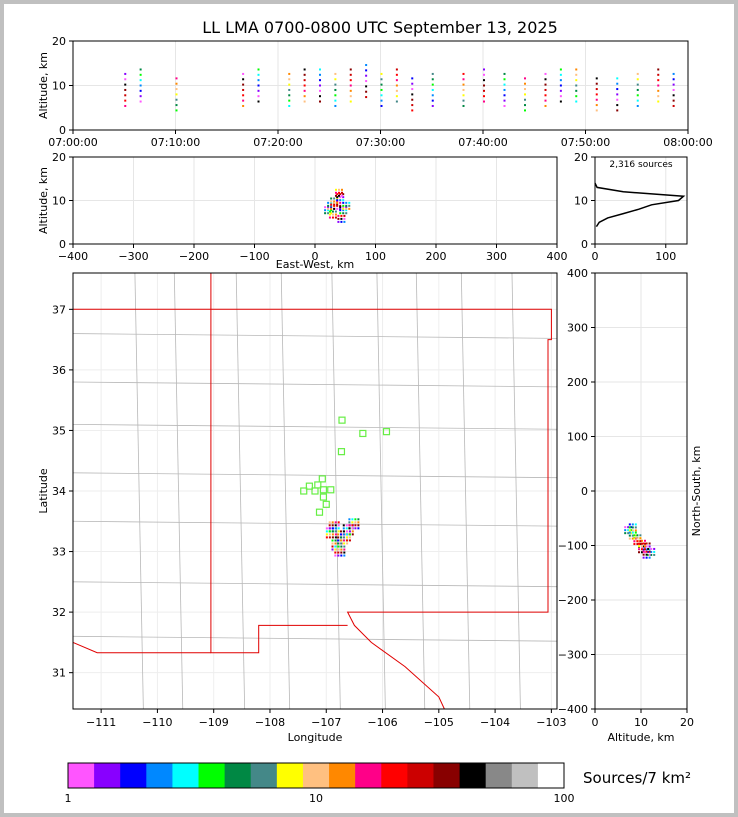  I want to click on map-y-tick-label: 35, so click(59, 430).